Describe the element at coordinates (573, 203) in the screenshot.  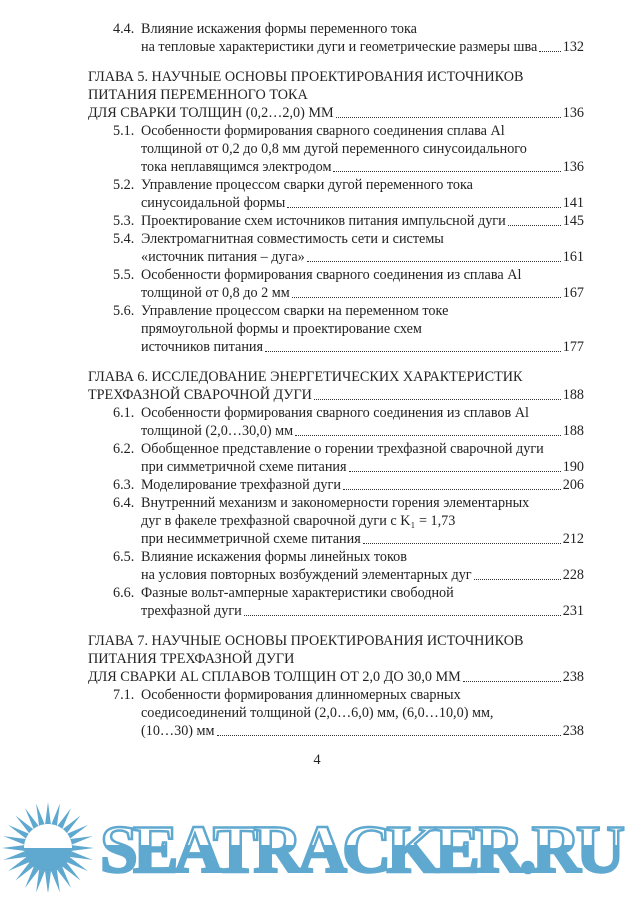
I see `toc-page: 141` at that location.